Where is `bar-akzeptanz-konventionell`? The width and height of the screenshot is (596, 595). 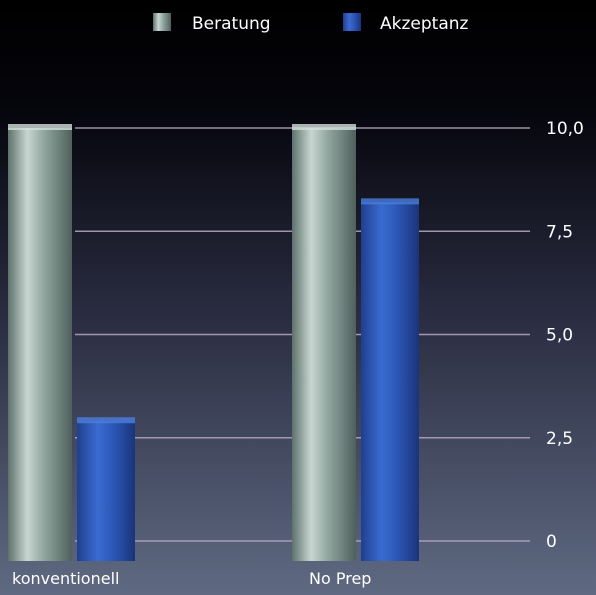 bar-akzeptanz-konventionell is located at coordinates (106, 491).